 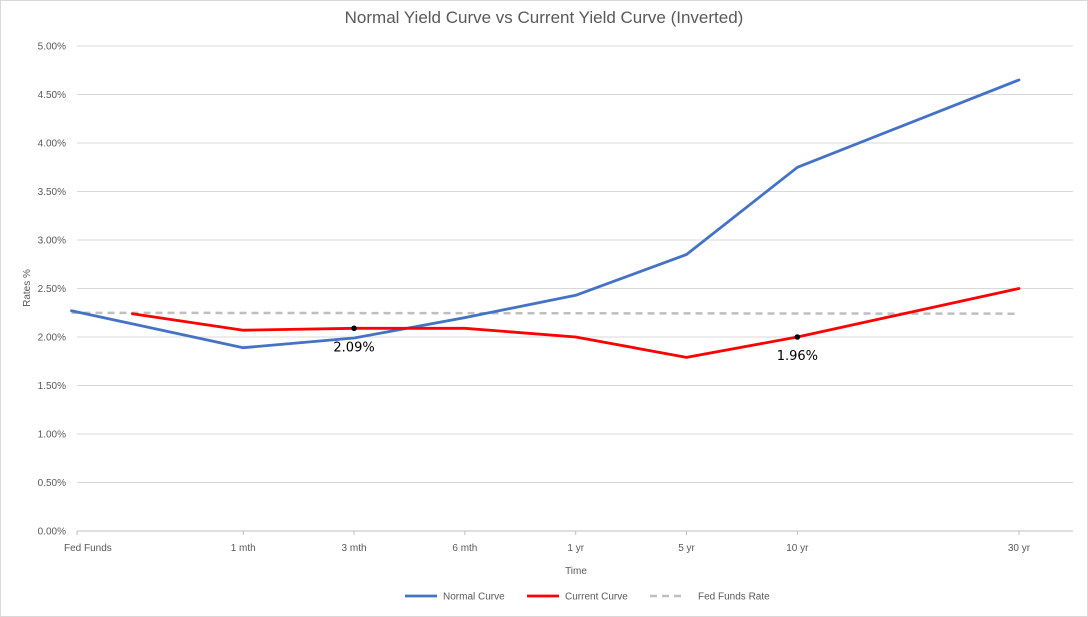 I want to click on data-label: 2.09%, so click(x=353, y=347).